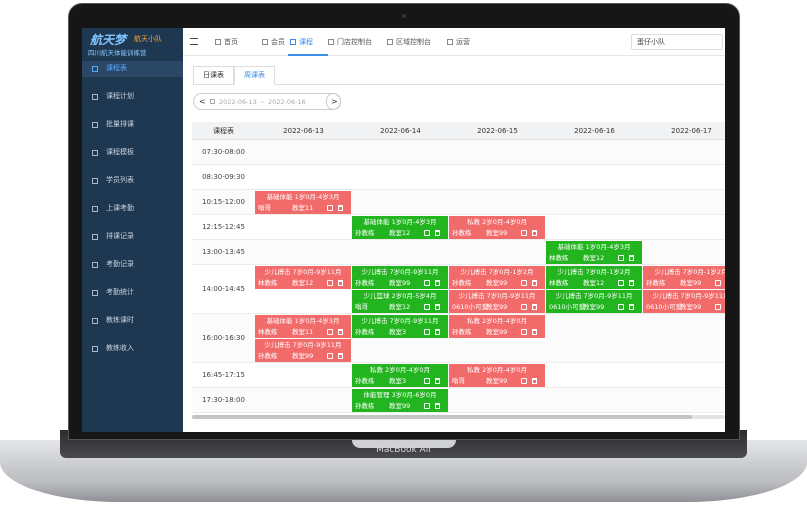  What do you see at coordinates (120, 348) in the screenshot?
I see `menu-item: 教练收入` at bounding box center [120, 348].